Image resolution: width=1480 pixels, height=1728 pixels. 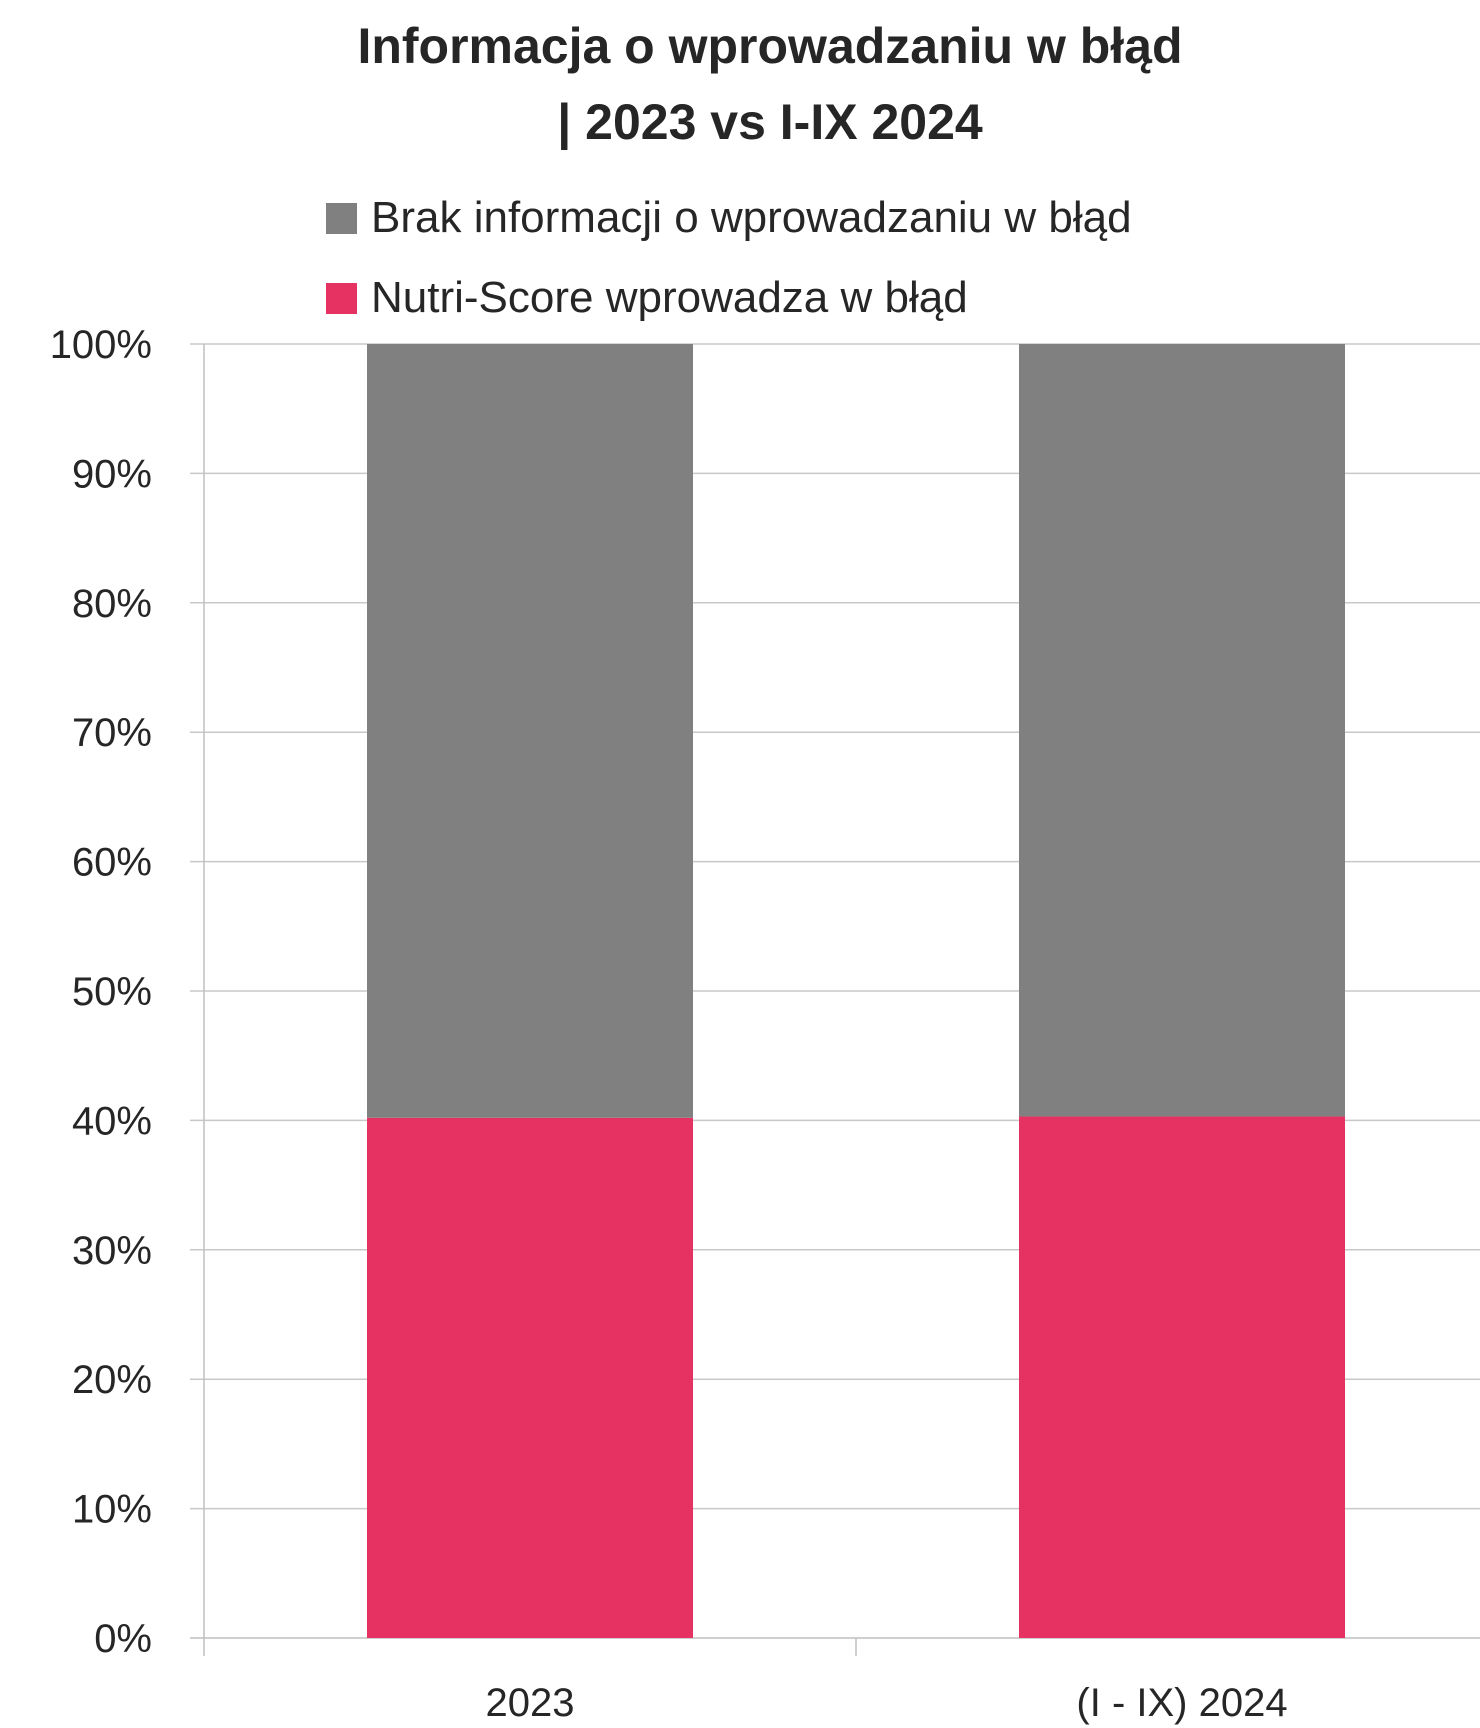 What do you see at coordinates (123, 1639) in the screenshot?
I see `y-tick-label: 0%` at bounding box center [123, 1639].